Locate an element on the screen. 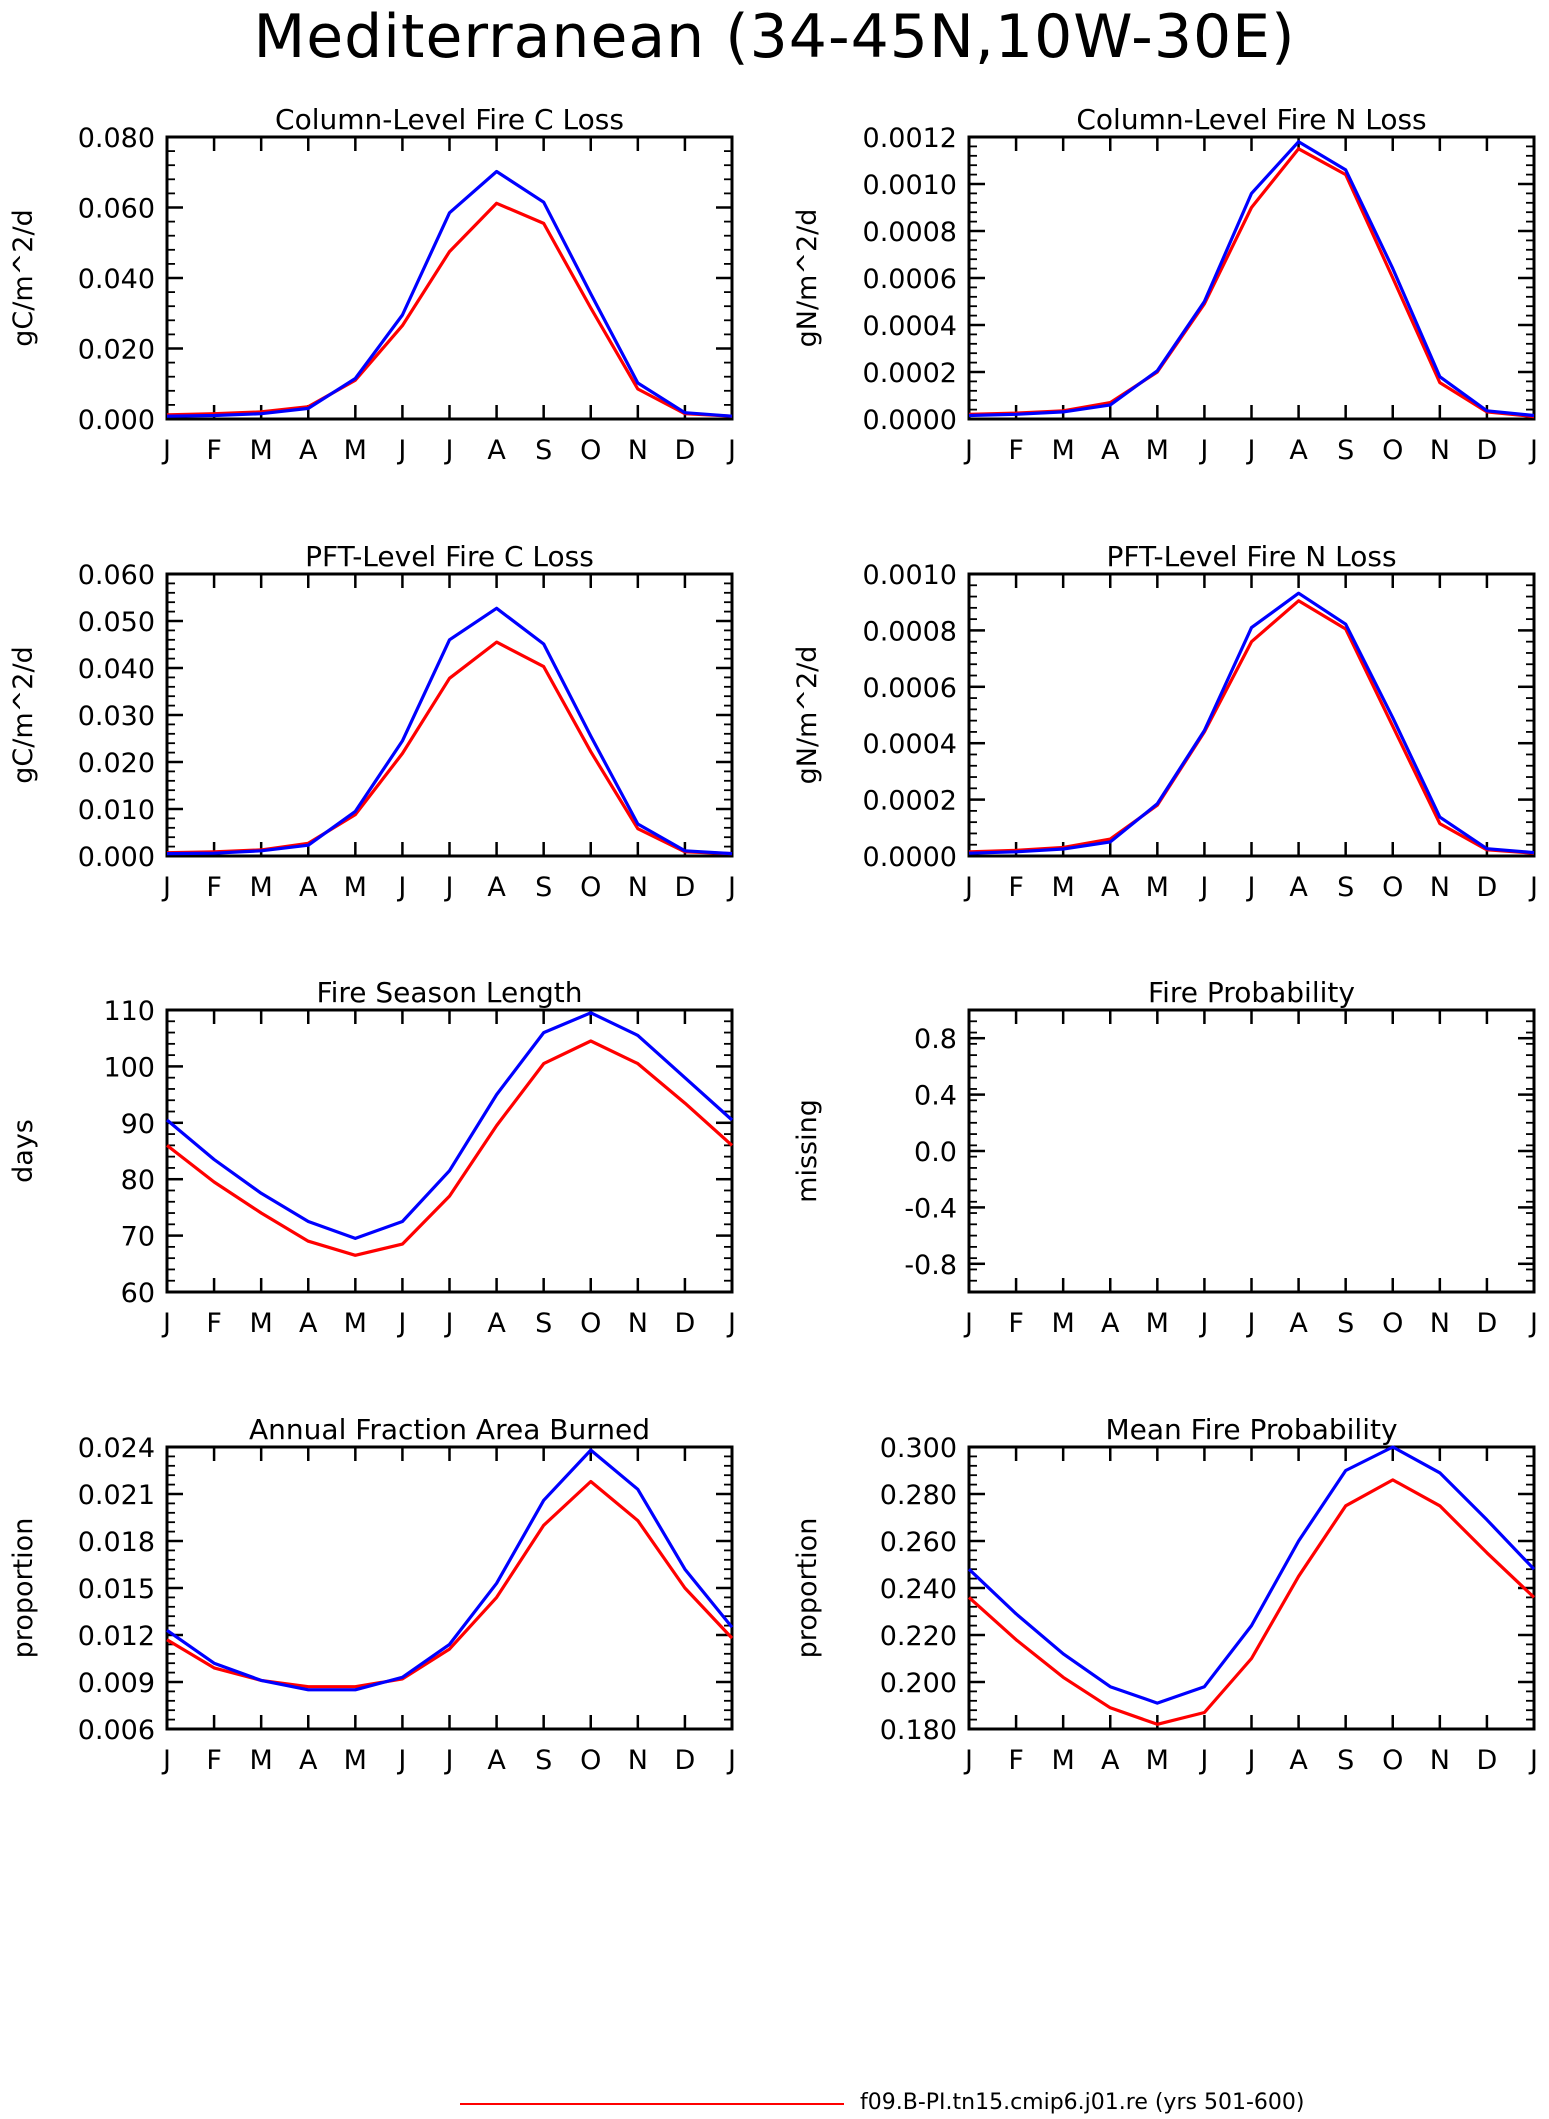  y-tick-label: 0.0 is located at coordinates (935, 1152).